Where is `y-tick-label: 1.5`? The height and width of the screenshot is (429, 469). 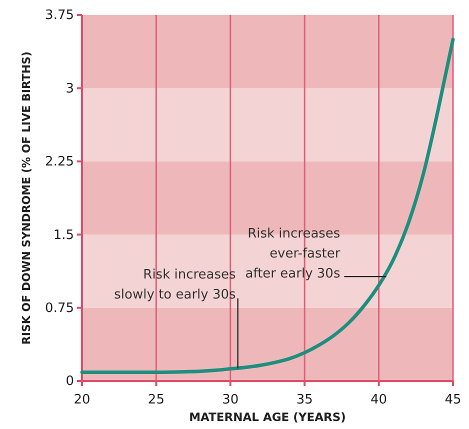 y-tick-label: 1.5 is located at coordinates (63, 235).